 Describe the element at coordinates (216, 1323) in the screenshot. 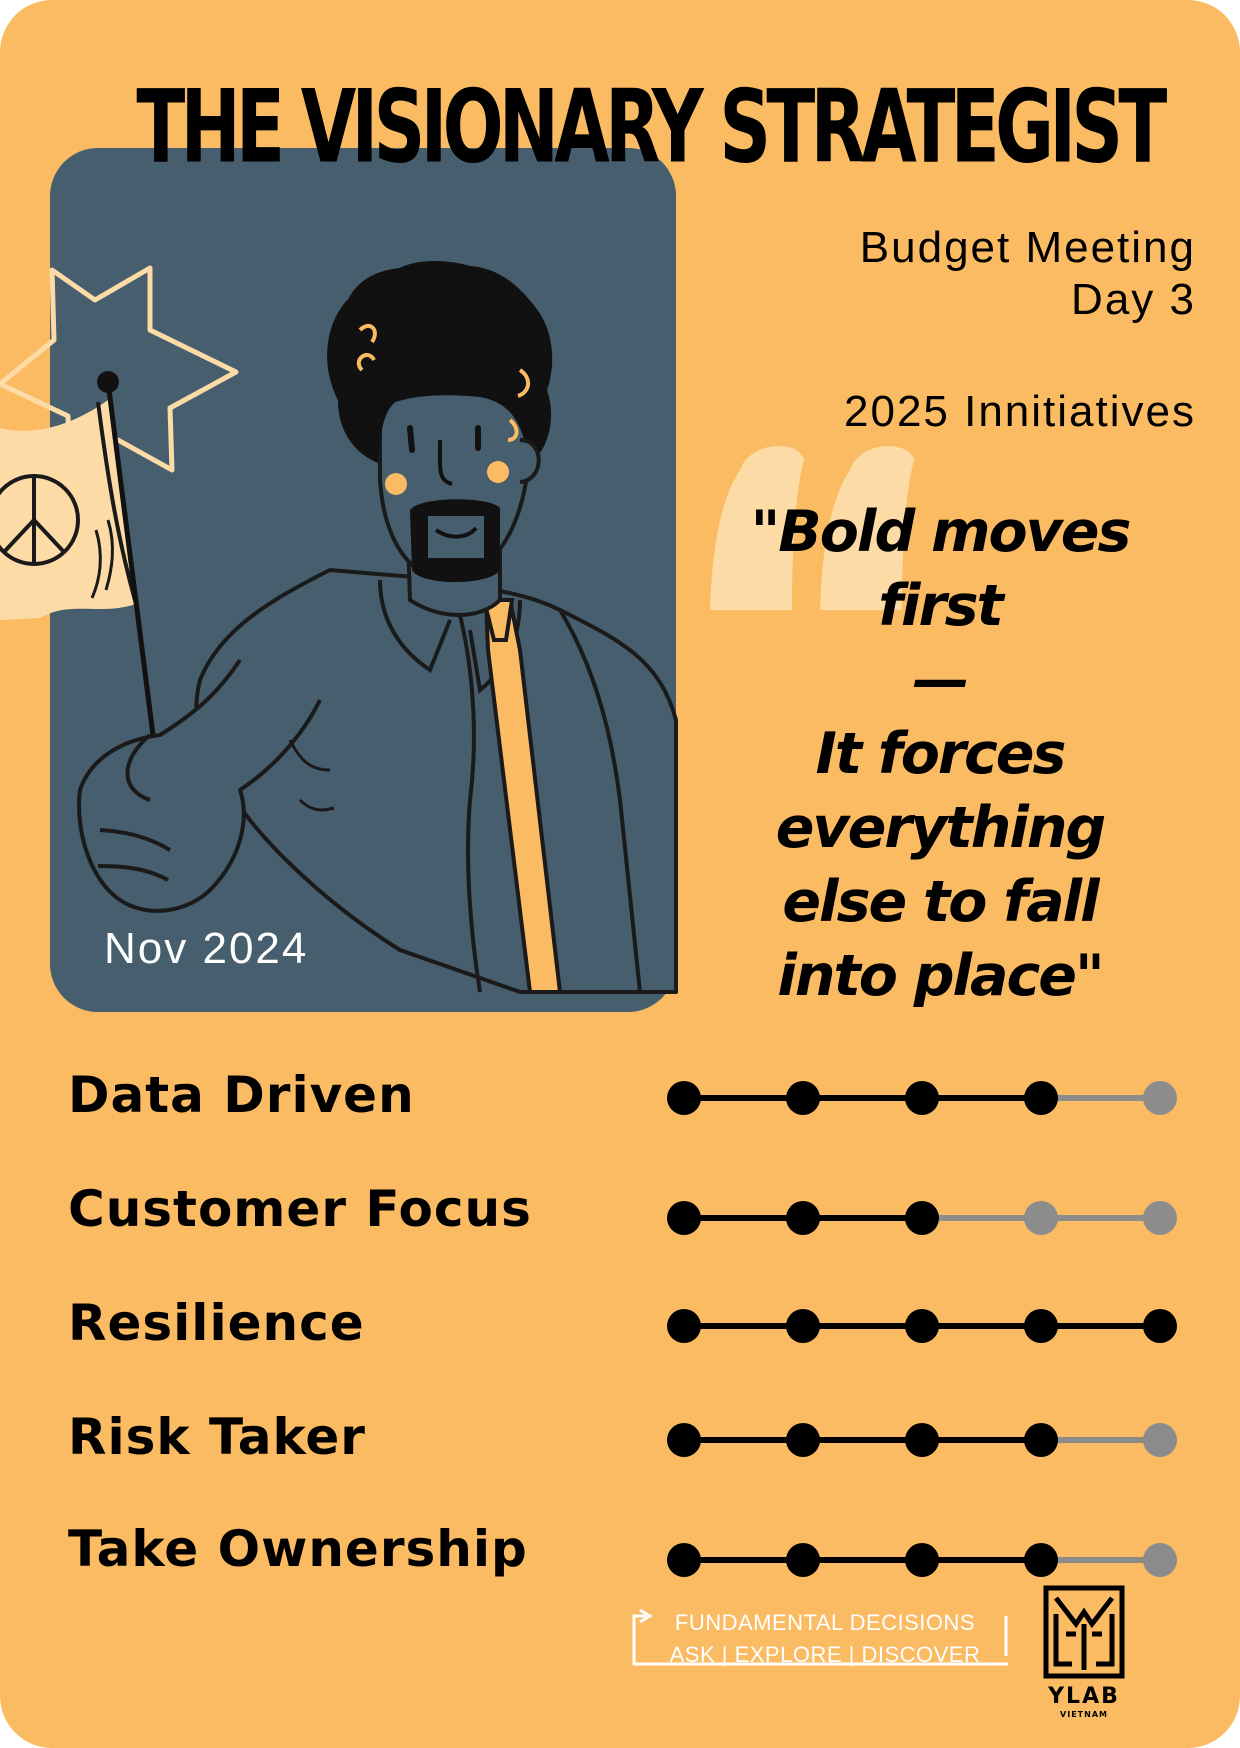

I see `skill-label: Resilience` at that location.